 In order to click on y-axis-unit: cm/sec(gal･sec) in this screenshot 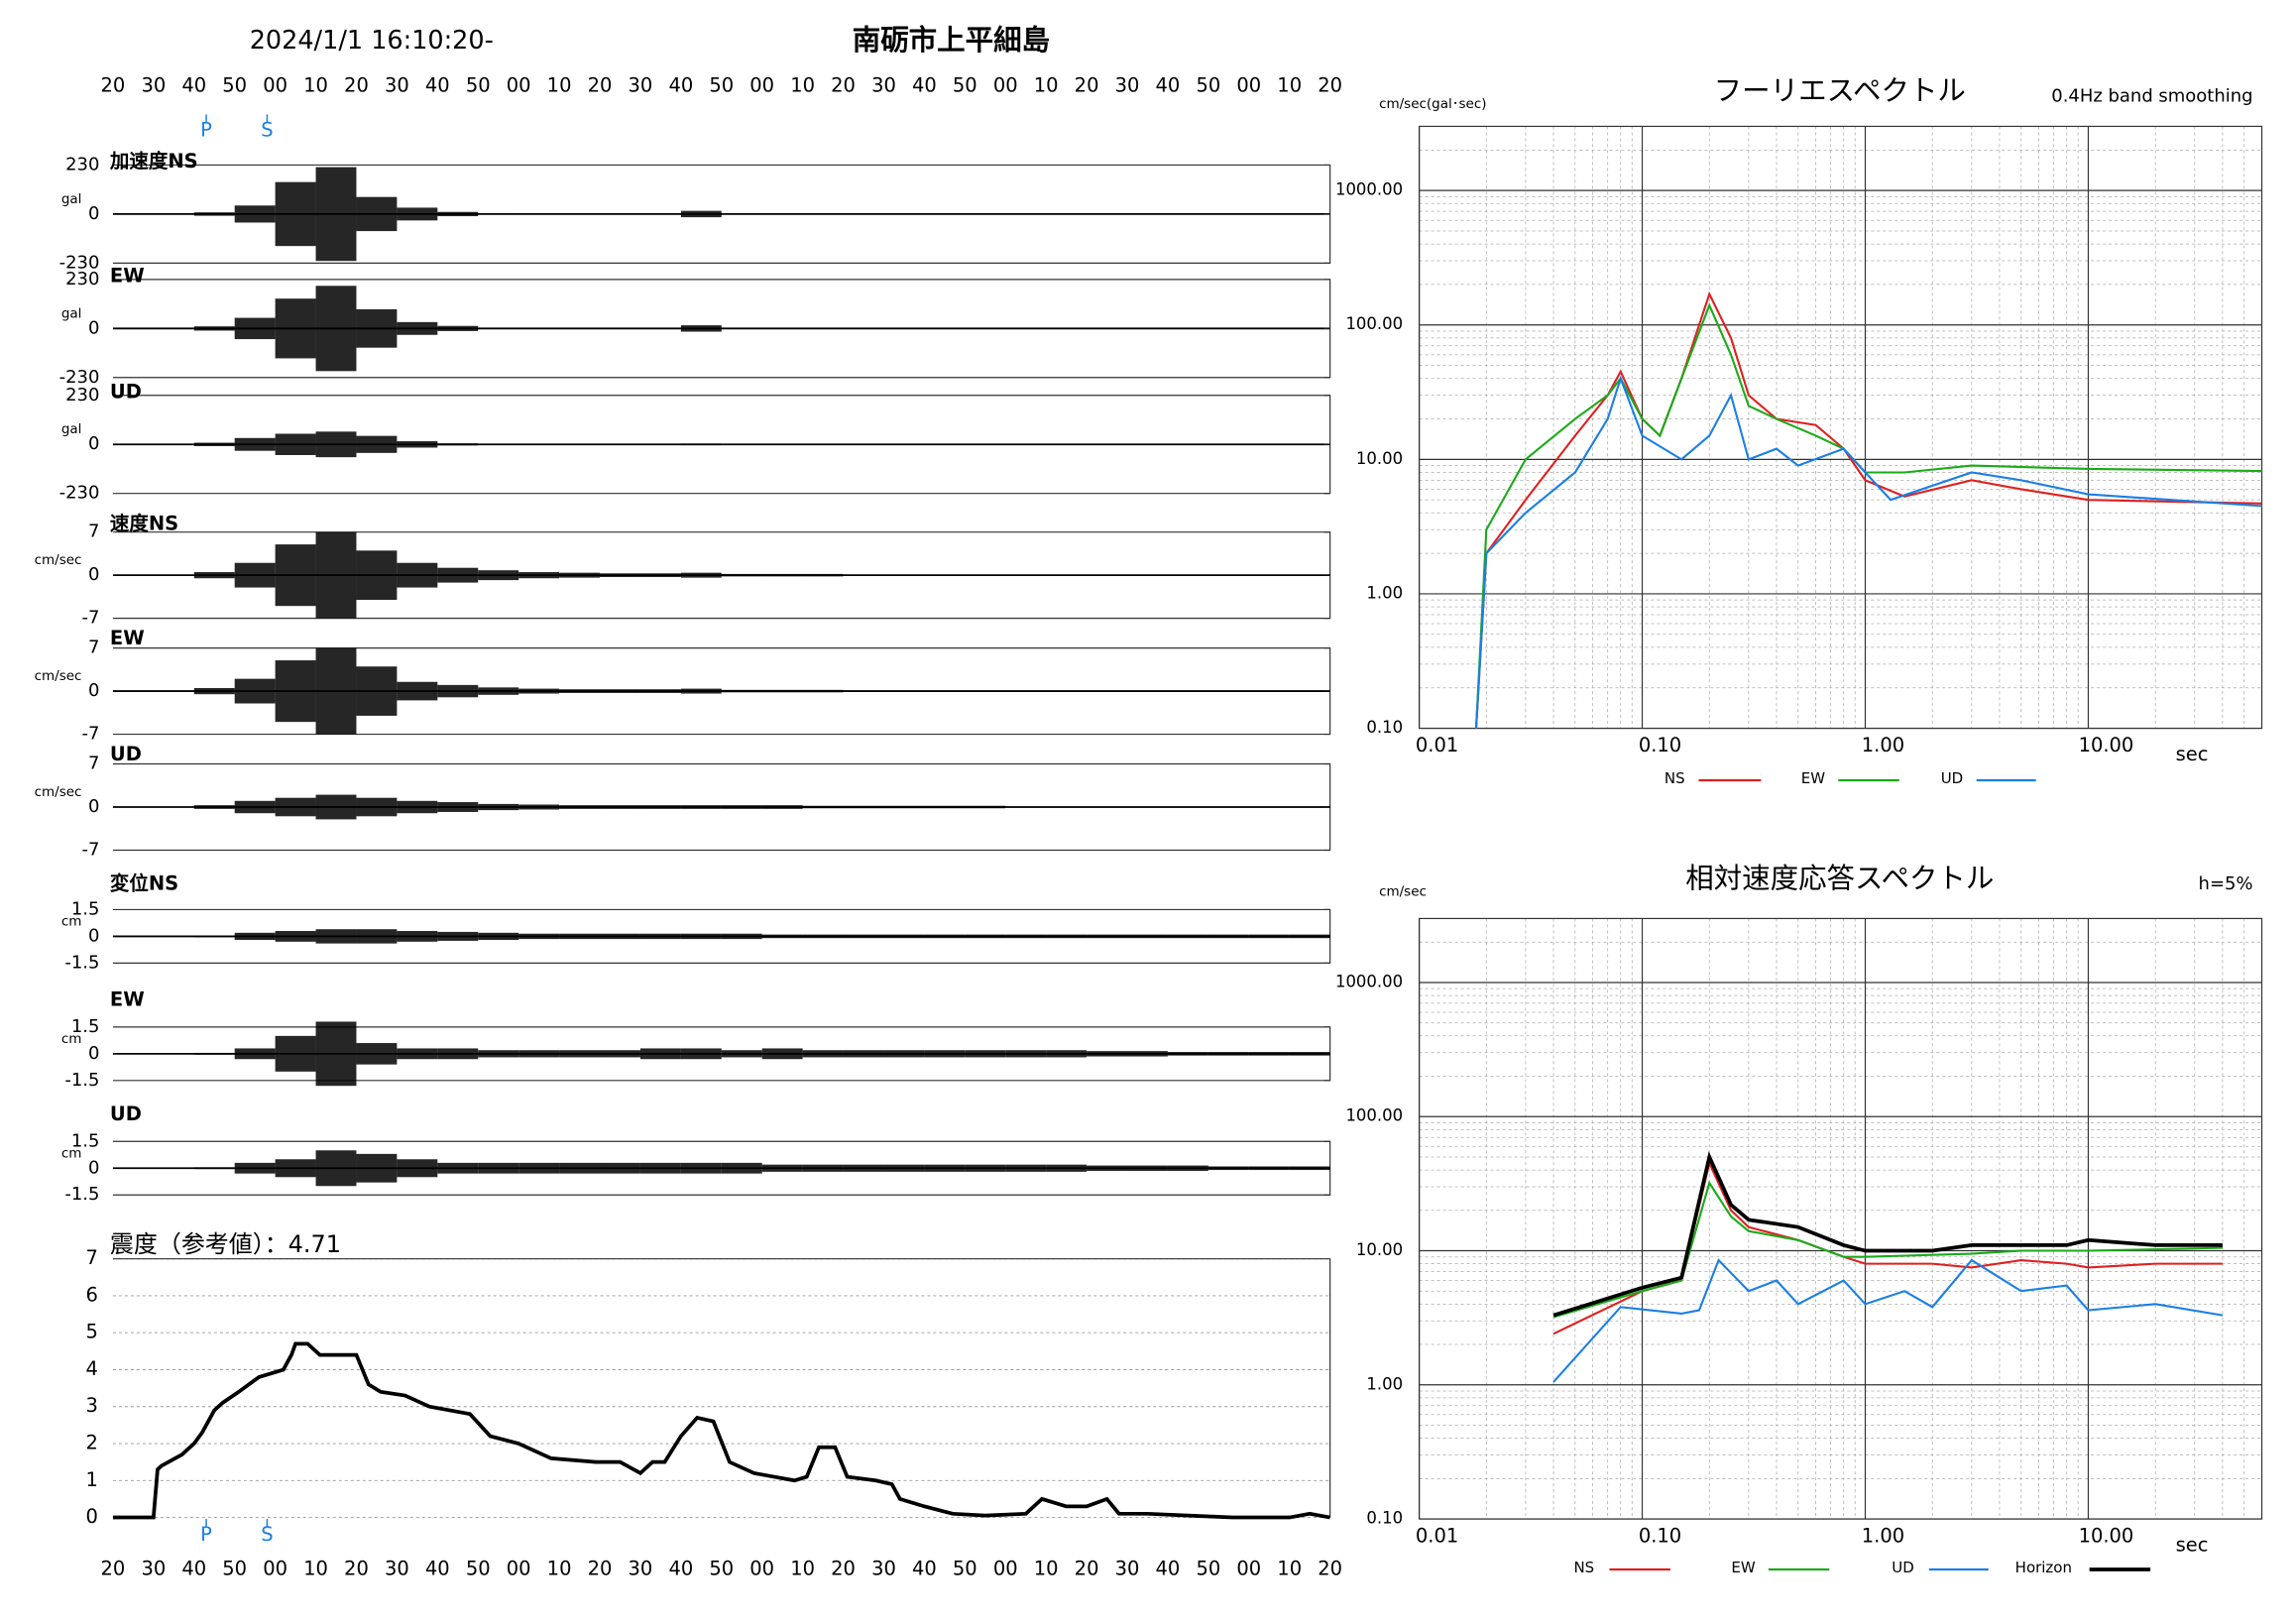, I will do `click(1433, 104)`.